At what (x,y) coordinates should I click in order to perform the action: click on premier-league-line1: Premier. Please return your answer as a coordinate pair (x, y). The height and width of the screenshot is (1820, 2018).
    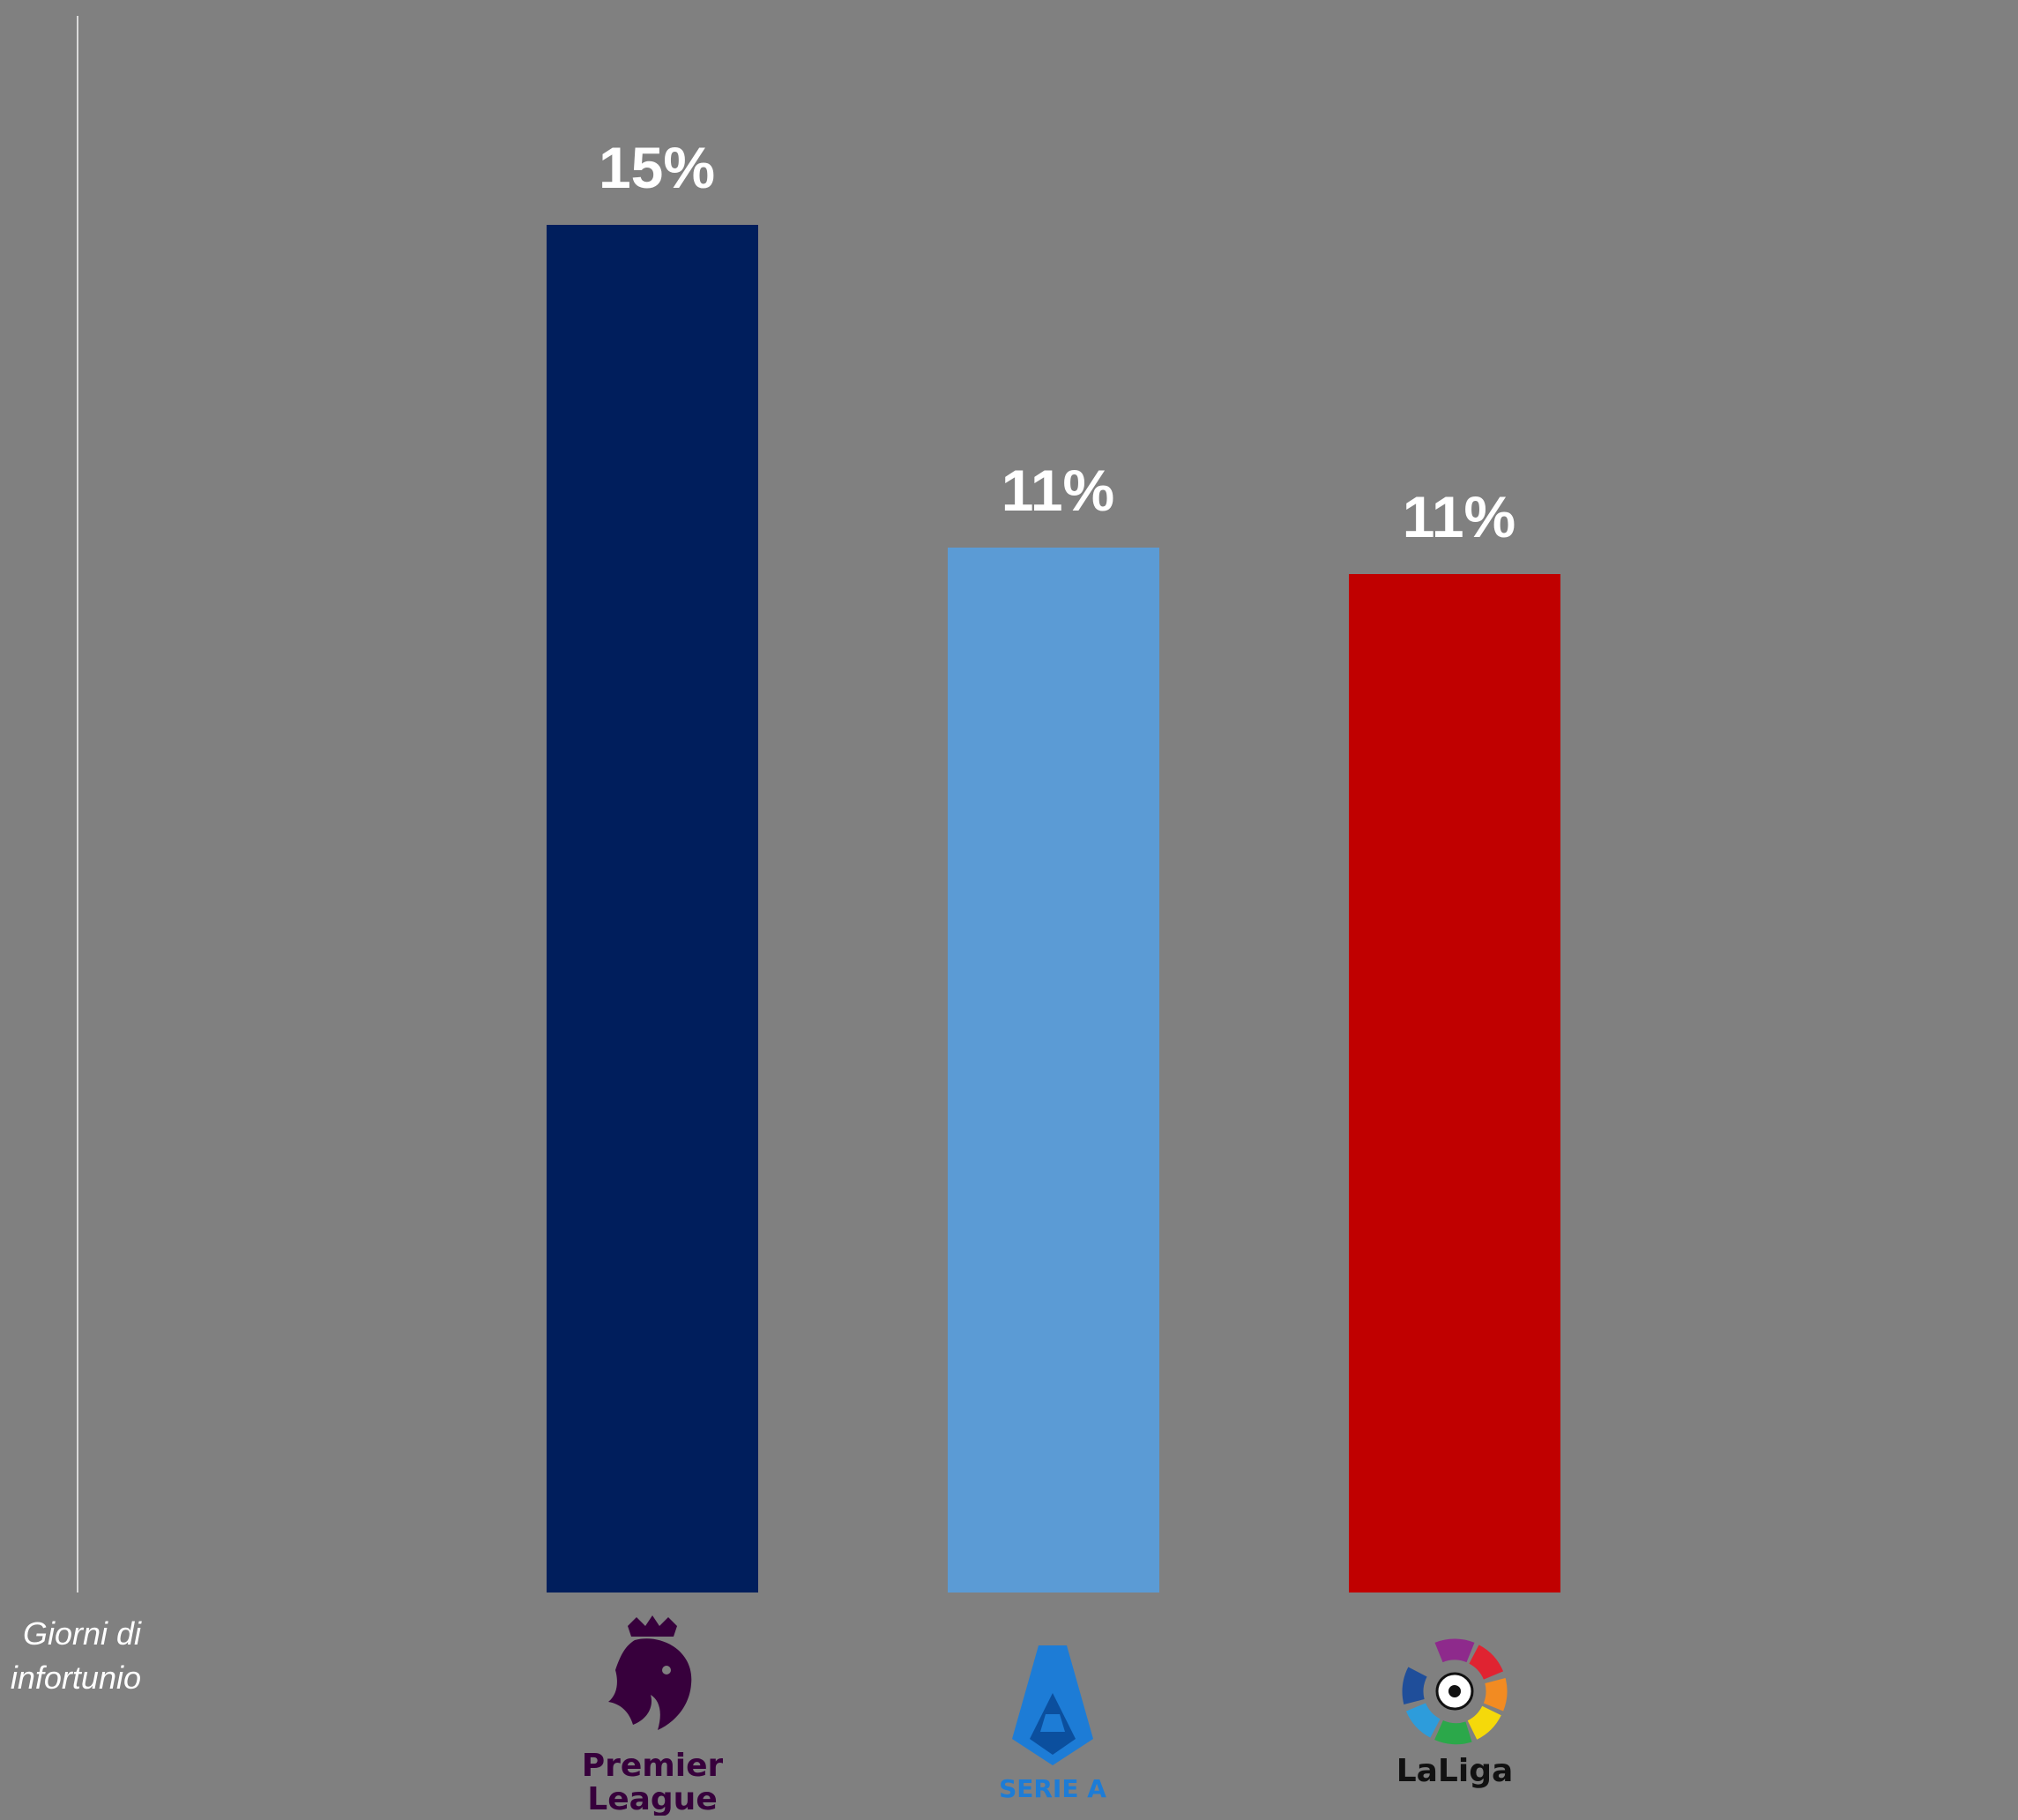
    Looking at the image, I should click on (652, 1766).